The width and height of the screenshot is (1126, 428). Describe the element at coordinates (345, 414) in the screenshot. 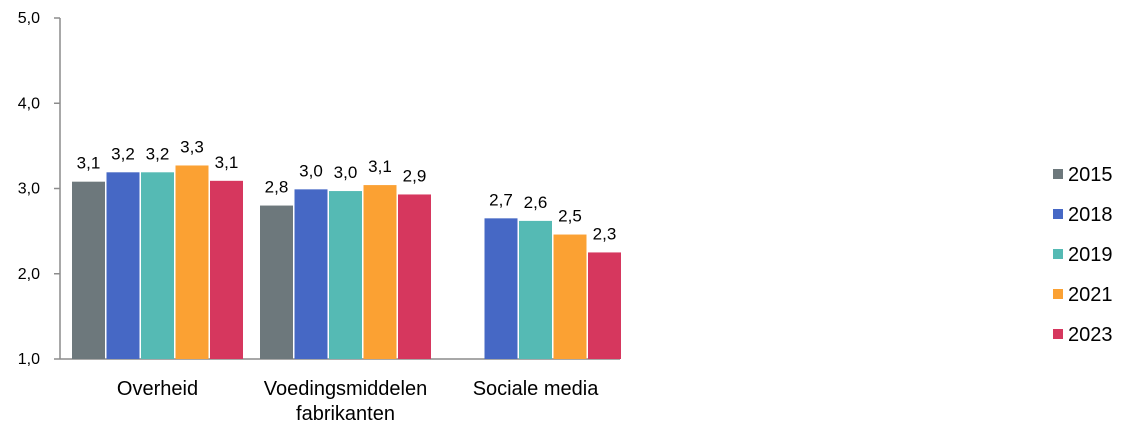

I see `x-category-label: fabrikanten` at that location.